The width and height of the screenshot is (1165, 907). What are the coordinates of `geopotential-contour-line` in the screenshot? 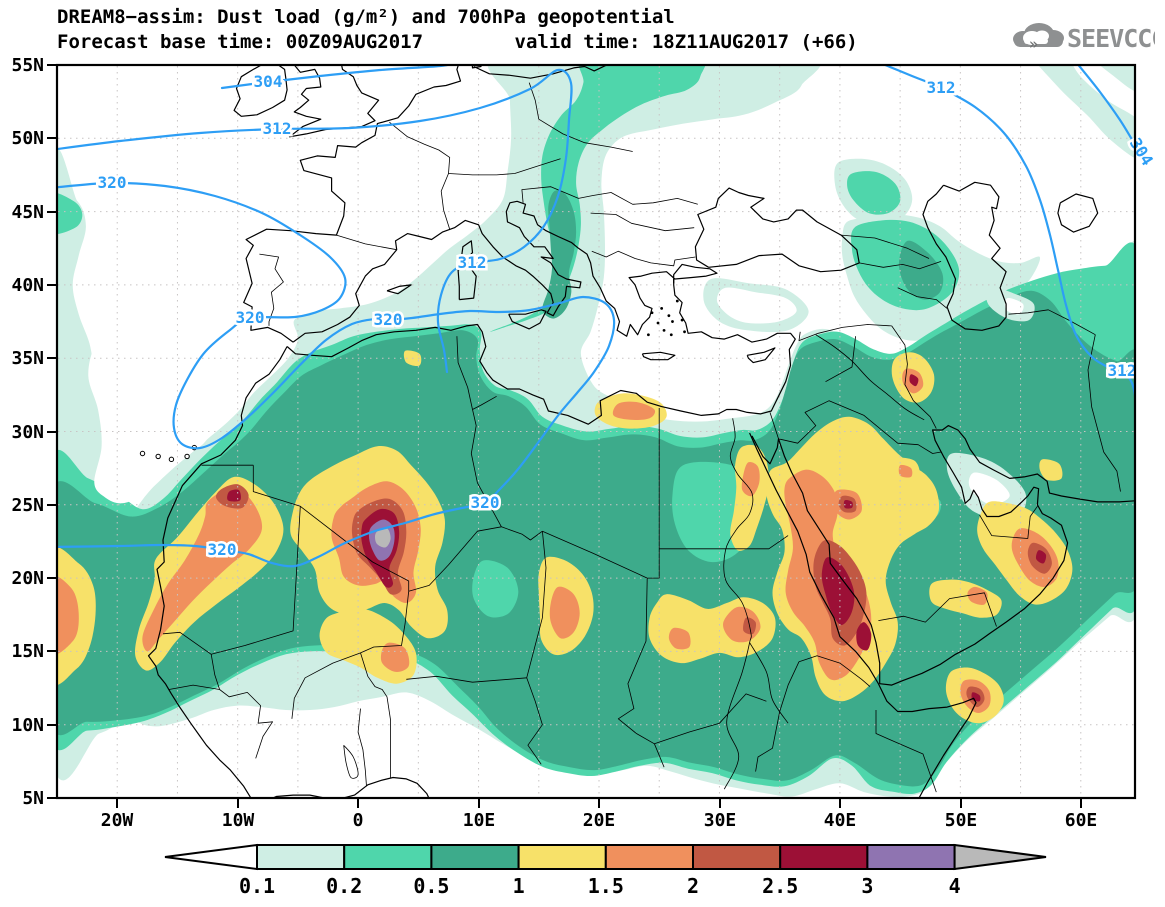 It's located at (1008, 233).